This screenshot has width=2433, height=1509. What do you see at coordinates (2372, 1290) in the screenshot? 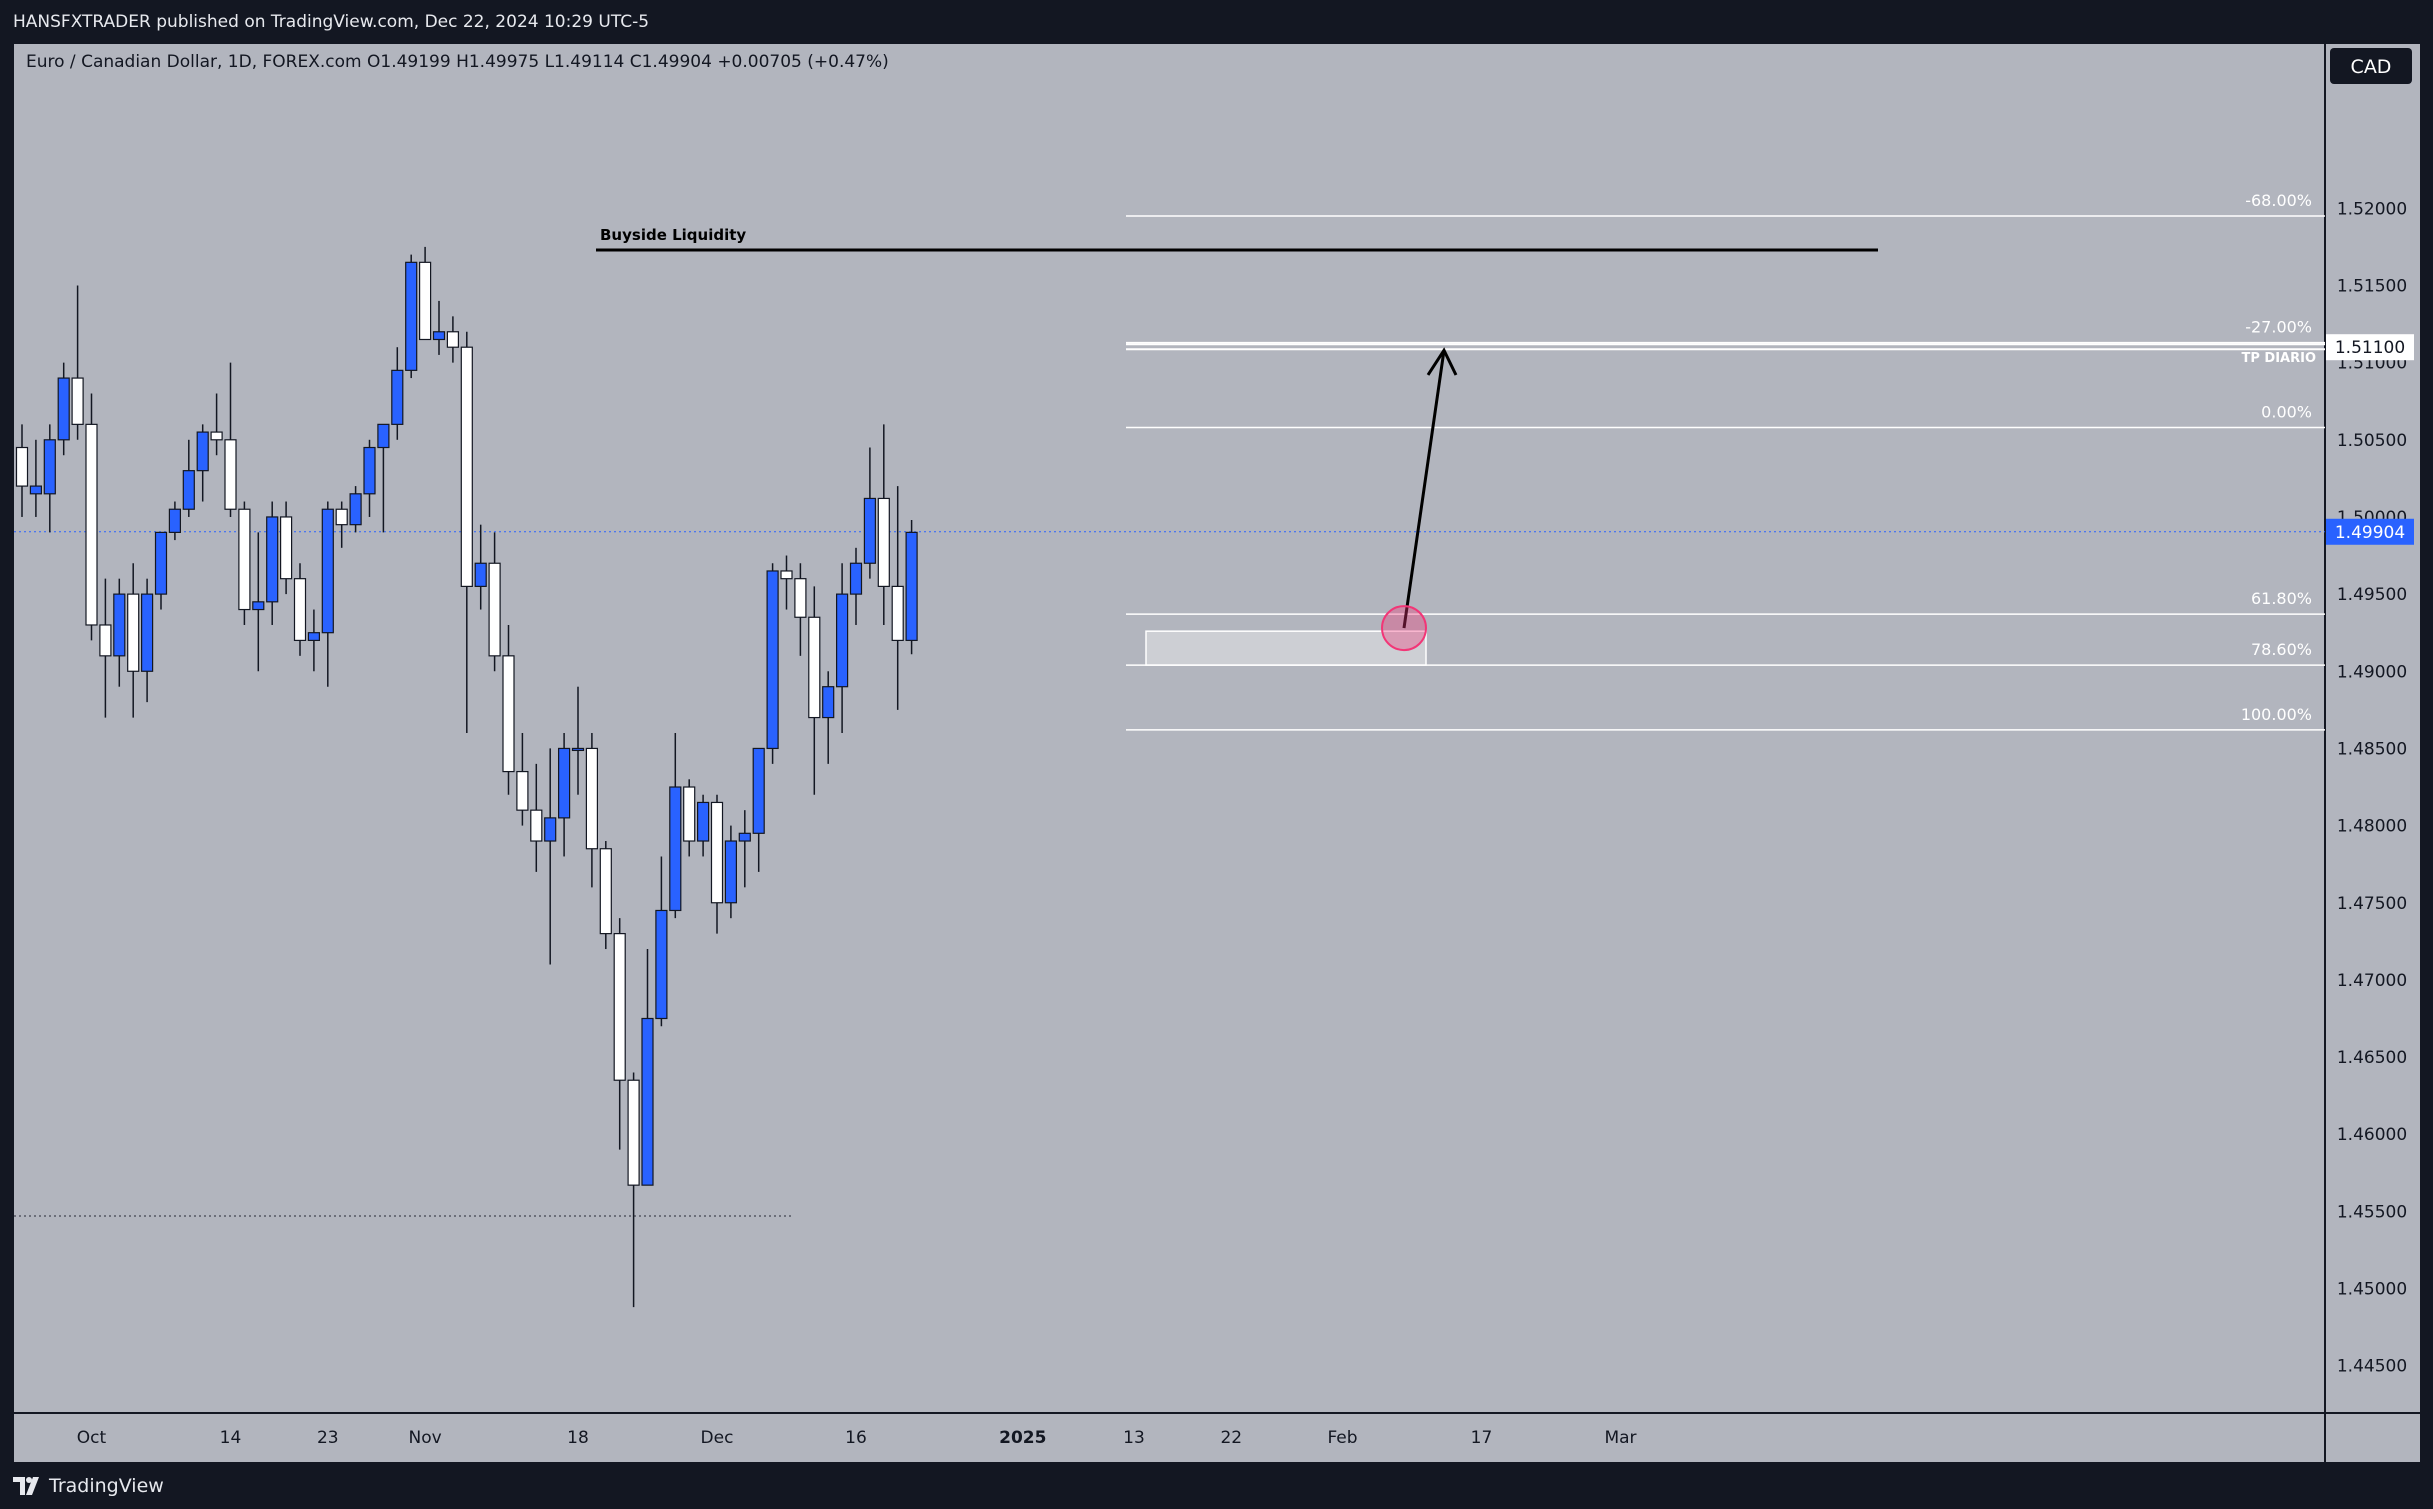
I see `price-tick-label: 1.45000` at bounding box center [2372, 1290].